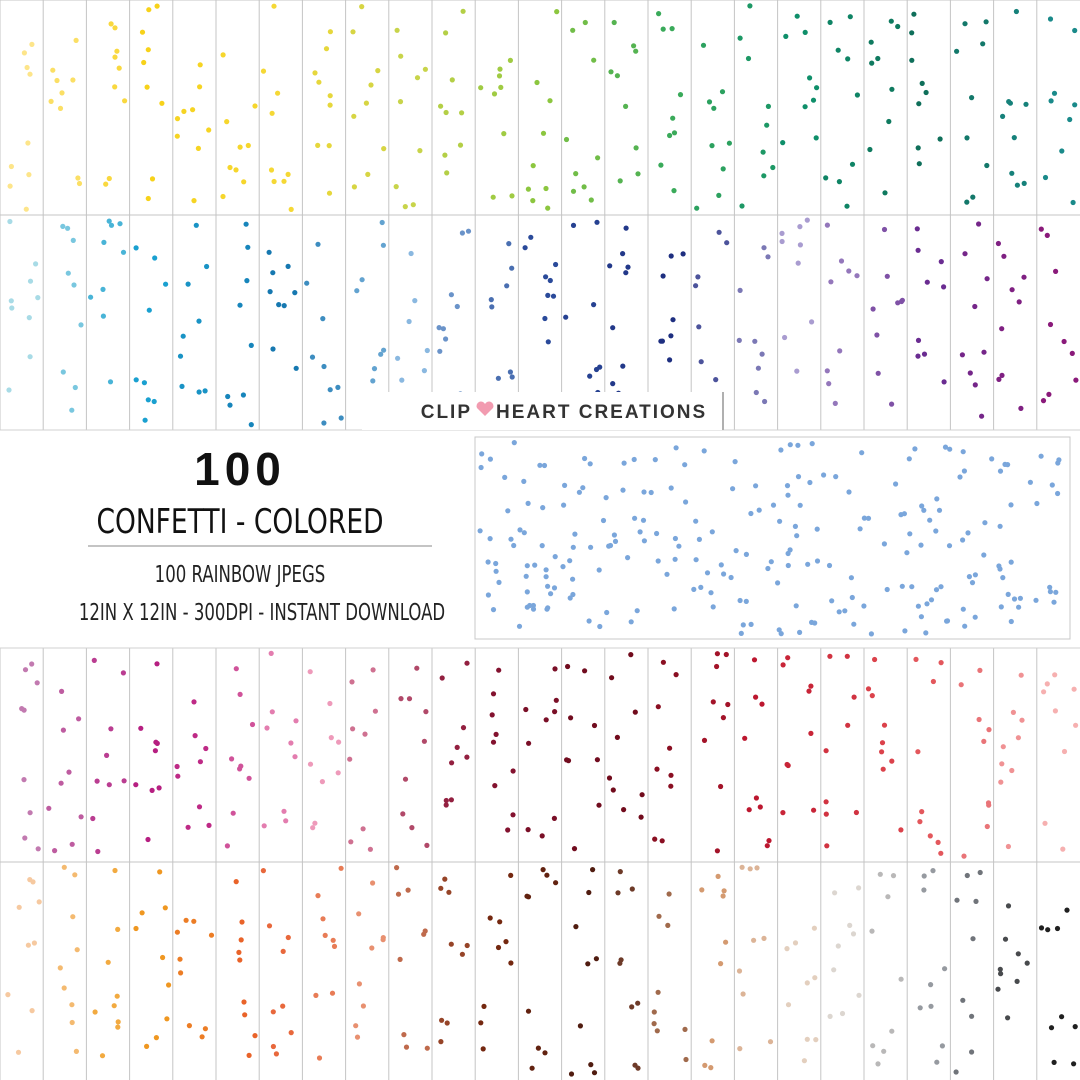  I want to click on brand-right: HEART CREATIONS, so click(601, 412).